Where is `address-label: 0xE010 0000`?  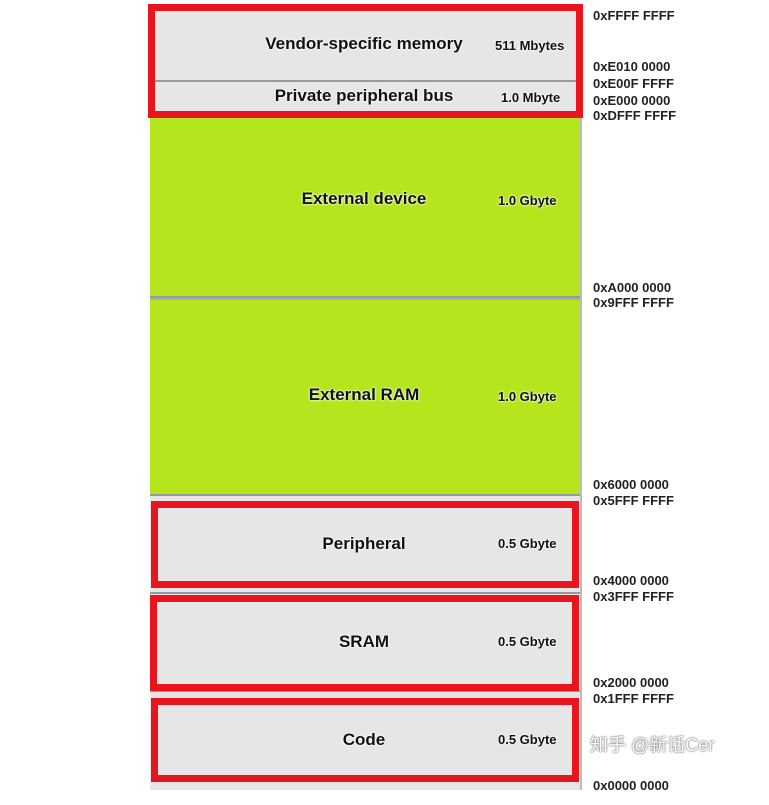
address-label: 0xE010 0000 is located at coordinates (632, 66).